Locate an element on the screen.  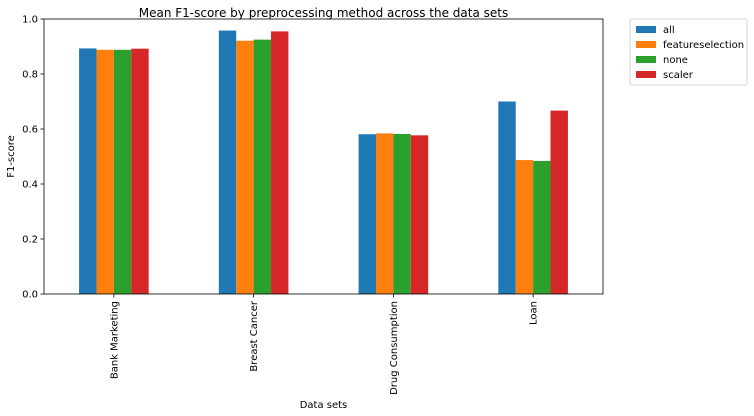
legend-swatch-featureselection is located at coordinates (646, 44).